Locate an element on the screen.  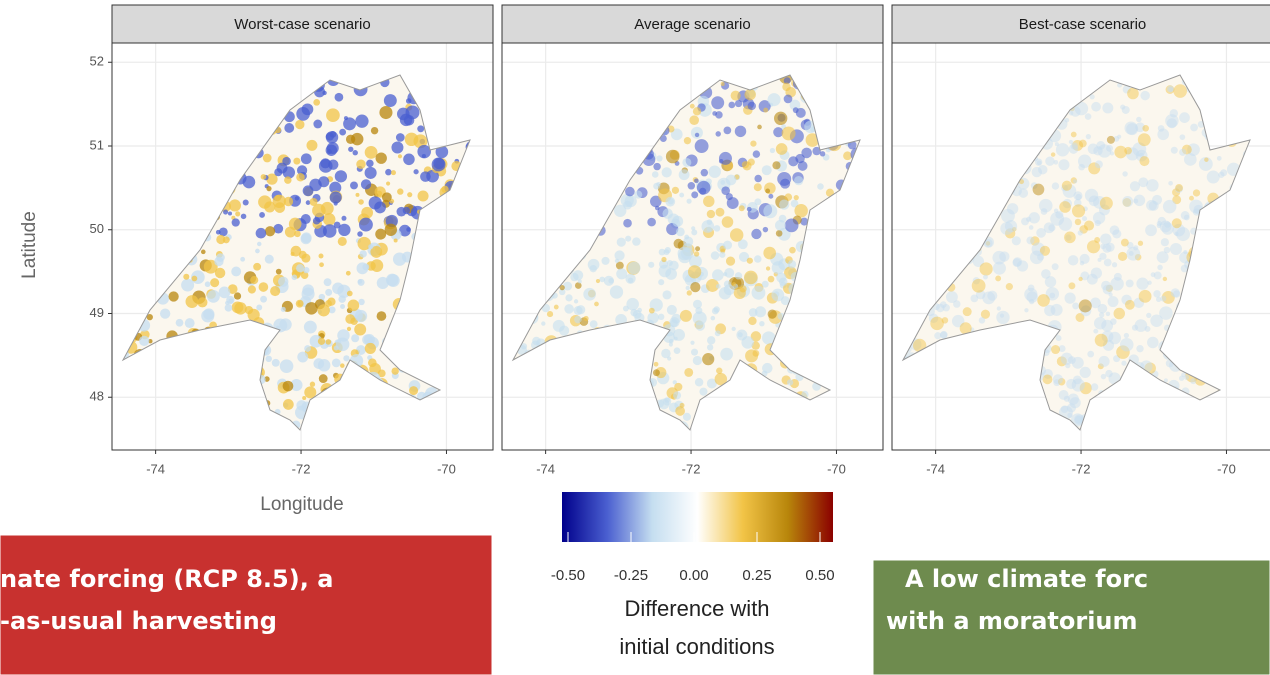
callout-text: A low climate forc is located at coordinates (1026, 579).